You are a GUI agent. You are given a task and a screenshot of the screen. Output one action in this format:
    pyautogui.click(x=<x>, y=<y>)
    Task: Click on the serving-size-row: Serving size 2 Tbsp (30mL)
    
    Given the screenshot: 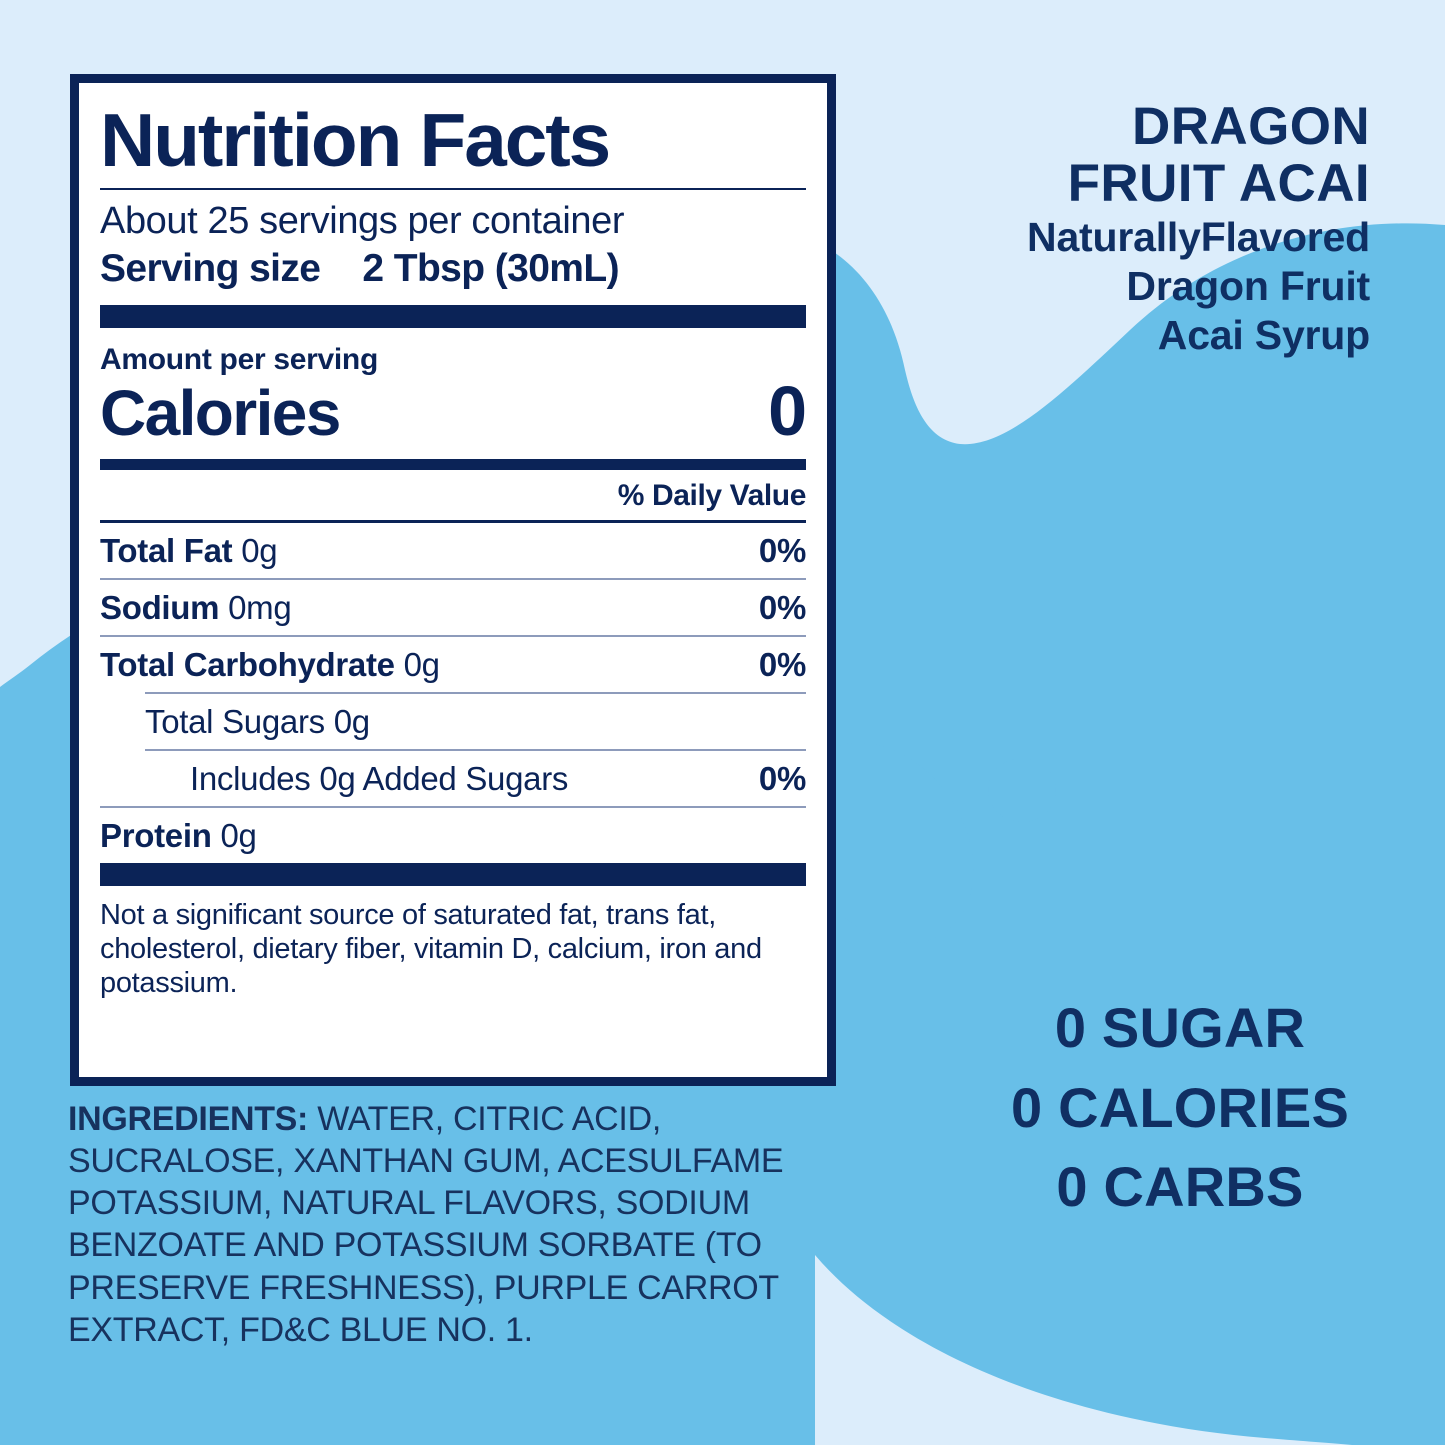 What is the action you would take?
    pyautogui.click(x=453, y=269)
    